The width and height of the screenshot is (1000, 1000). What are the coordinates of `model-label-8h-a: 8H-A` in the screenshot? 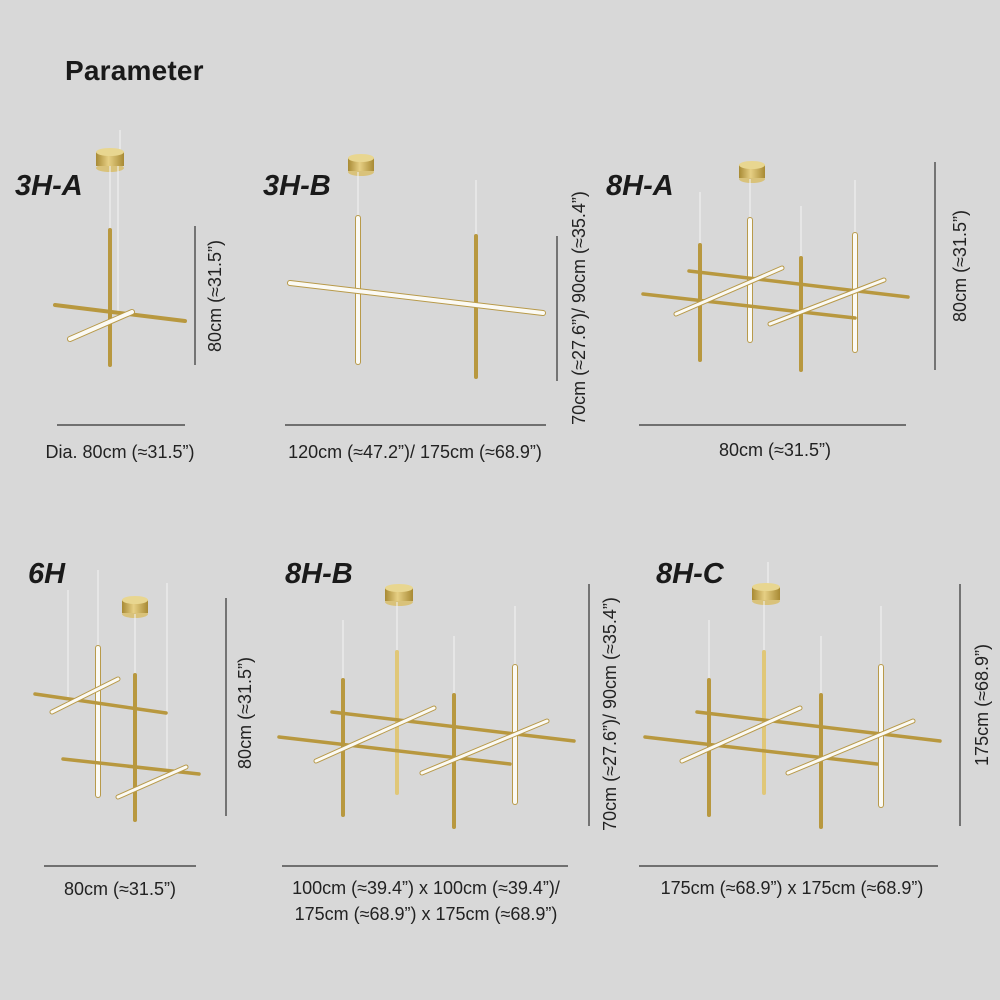 It's located at (640, 186).